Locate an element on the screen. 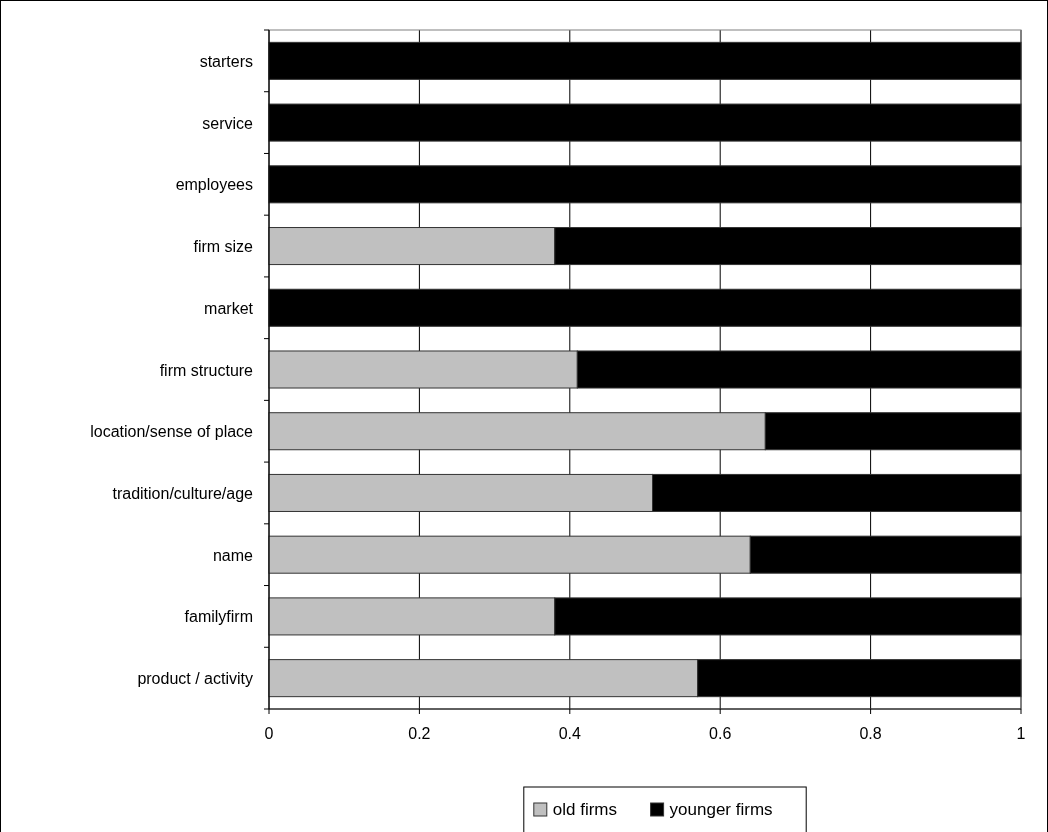  y-tick-label: tradition/culture/age is located at coordinates (183, 493).